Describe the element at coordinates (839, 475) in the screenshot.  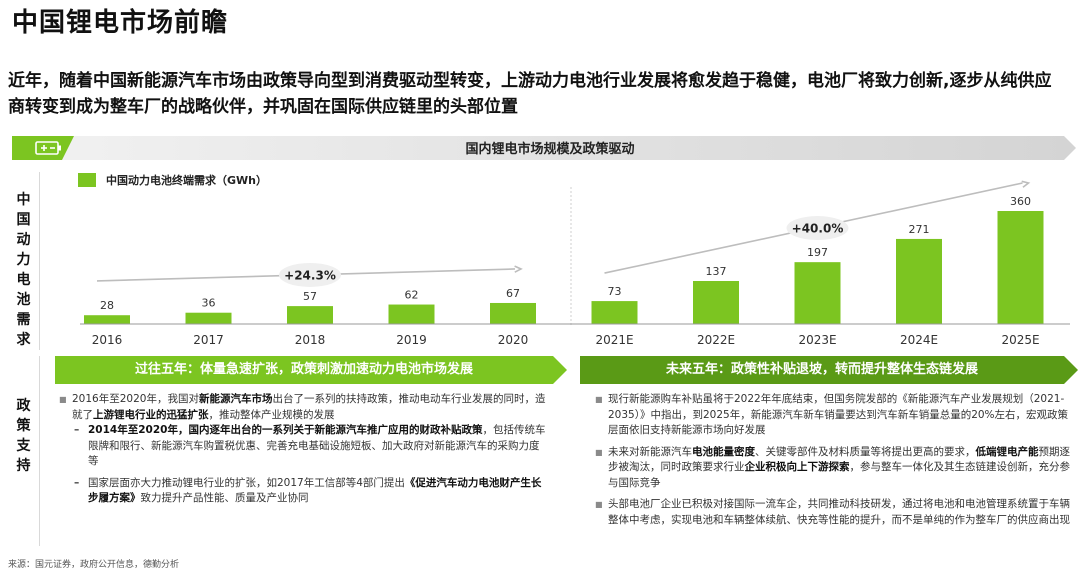
I see `rb2-p4: ，参与整车一体化及其生态链建设创新，充分参与国际竞争` at that location.